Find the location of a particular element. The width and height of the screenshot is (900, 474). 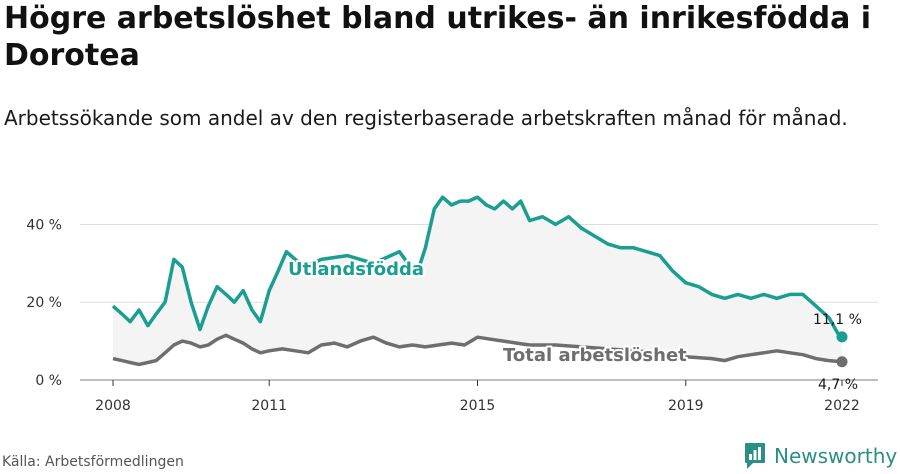

x-tick-label: 2019 is located at coordinates (686, 406).